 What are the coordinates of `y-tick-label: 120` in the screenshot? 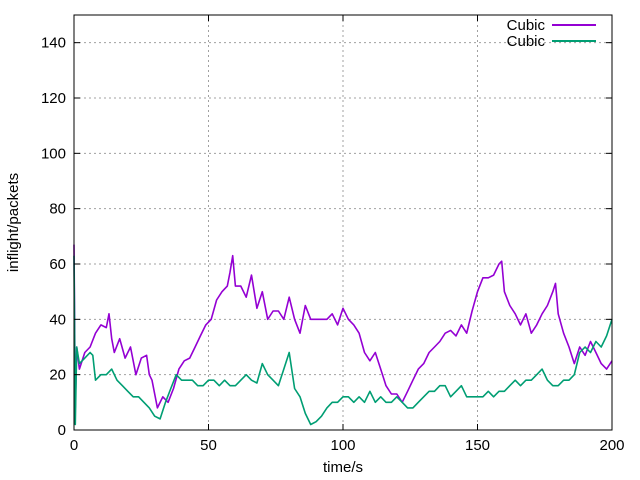 It's located at (53, 98).